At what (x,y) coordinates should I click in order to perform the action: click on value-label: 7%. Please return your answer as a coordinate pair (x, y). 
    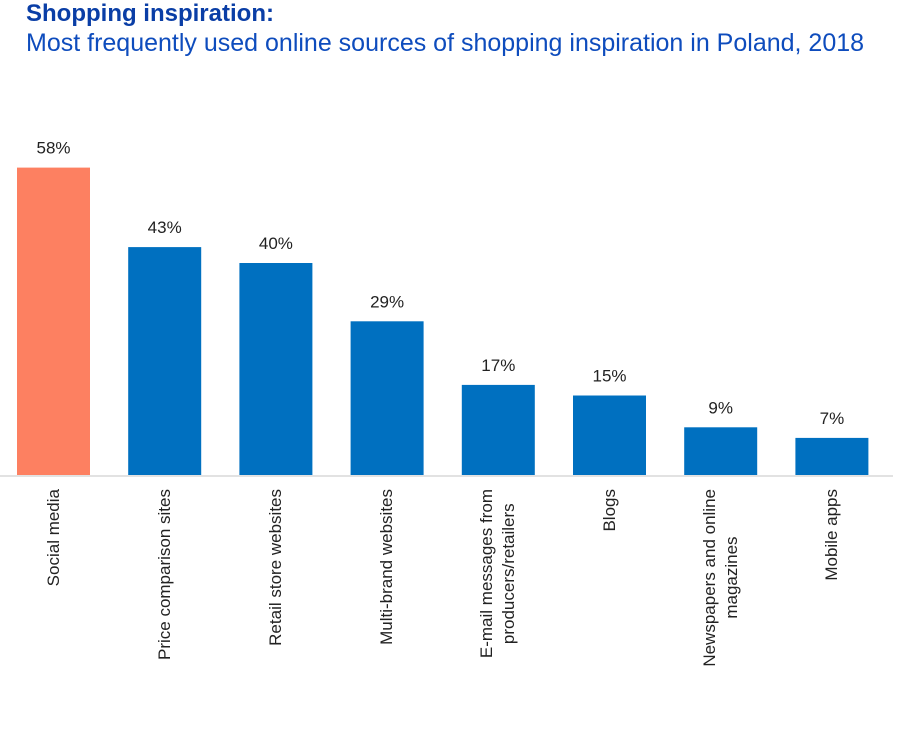
    Looking at the image, I should click on (832, 418).